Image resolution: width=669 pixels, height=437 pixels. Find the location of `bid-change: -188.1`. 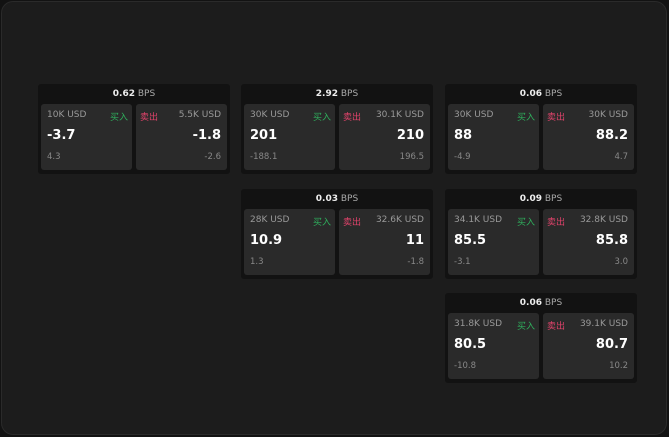

bid-change: -188.1 is located at coordinates (264, 157).